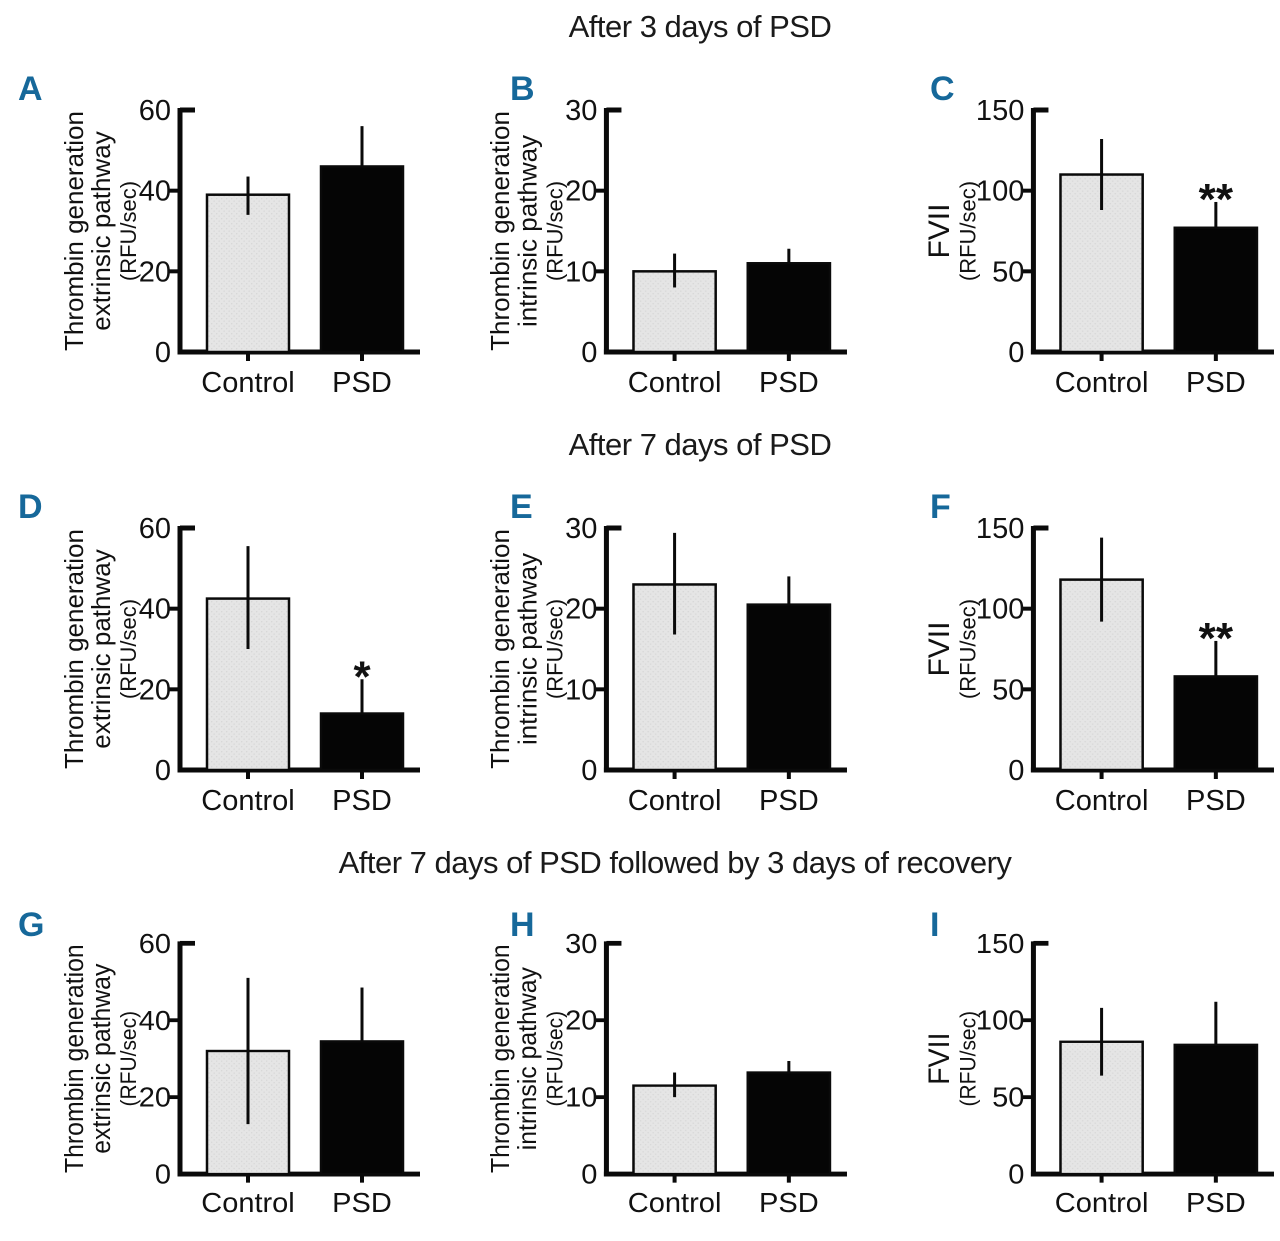 The image size is (1280, 1241). Describe the element at coordinates (939, 649) in the screenshot. I see `ylabel-line: FVII` at that location.